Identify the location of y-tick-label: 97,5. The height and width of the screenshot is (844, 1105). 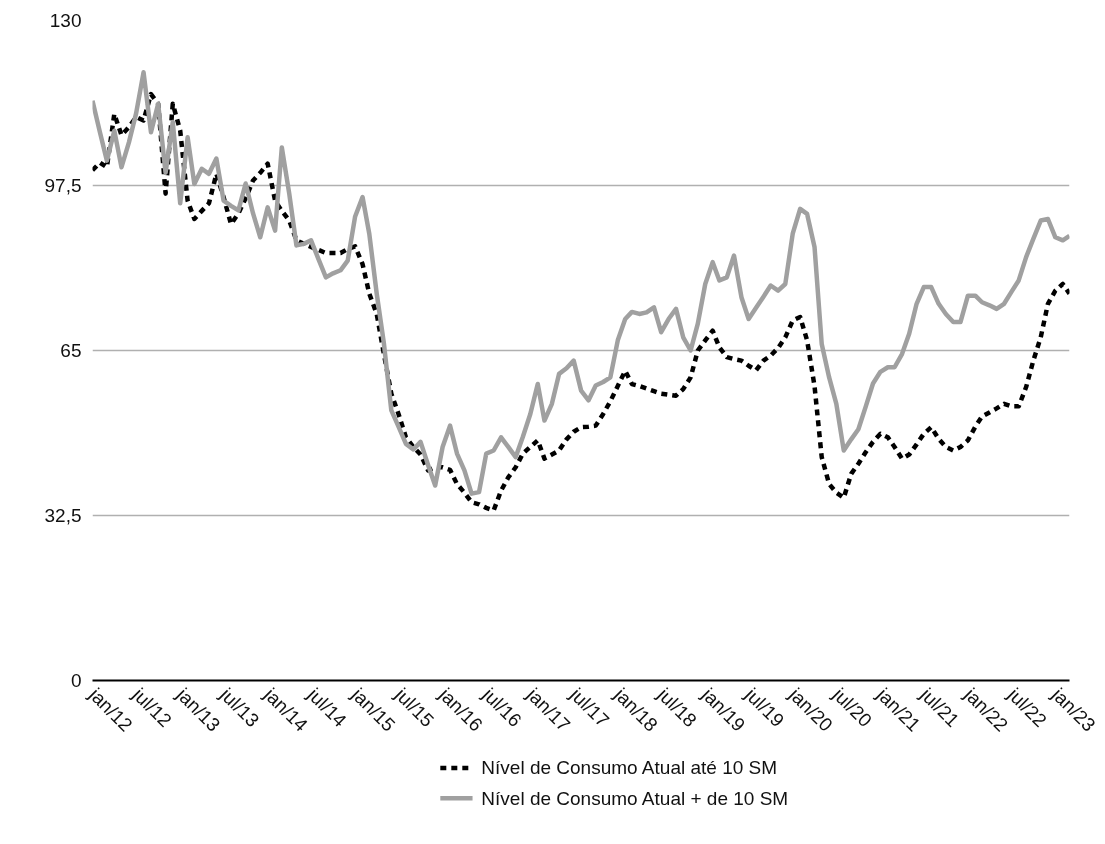
(63, 185).